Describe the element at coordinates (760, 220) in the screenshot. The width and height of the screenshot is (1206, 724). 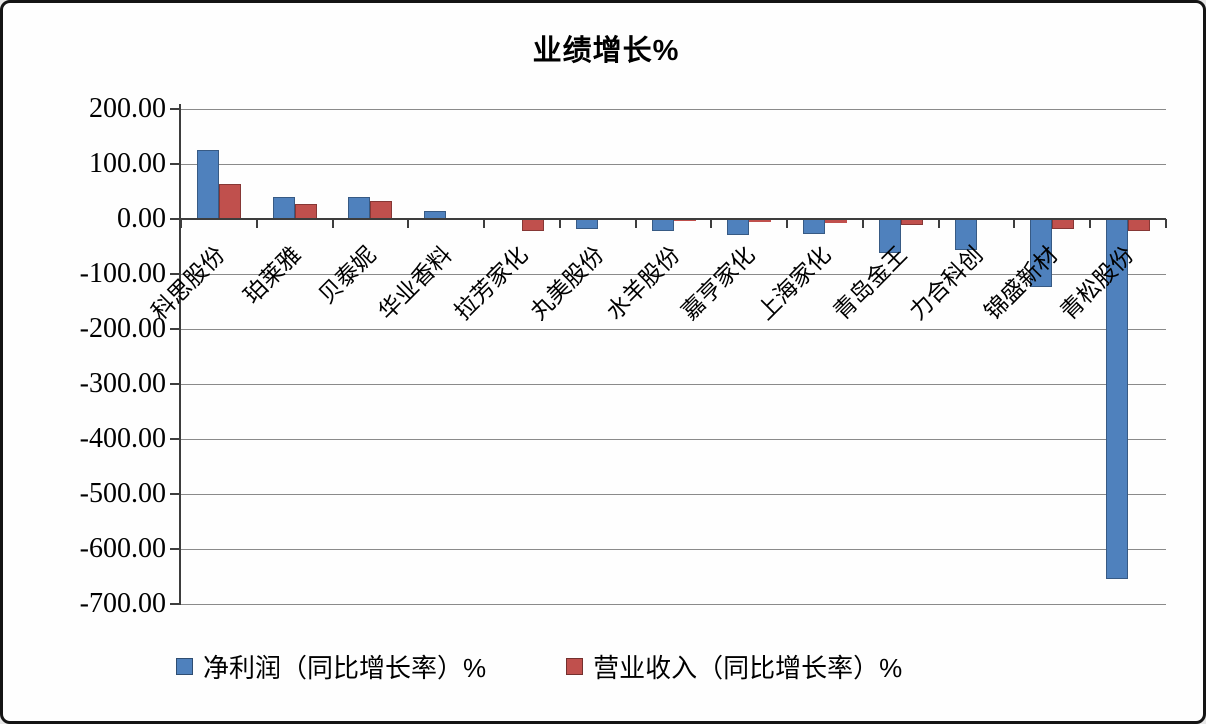
I see `bar-revenue-嘉亨家化` at that location.